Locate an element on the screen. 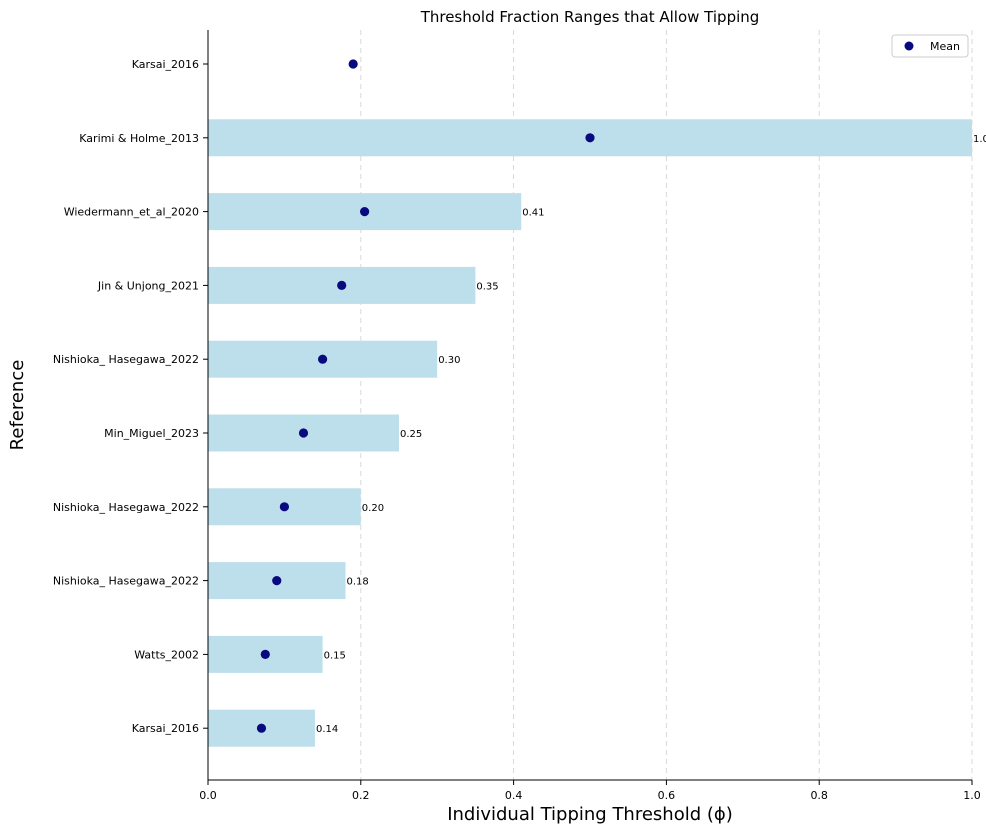 This screenshot has width=986, height=829. bar-value-label: 1.0 is located at coordinates (979, 139).